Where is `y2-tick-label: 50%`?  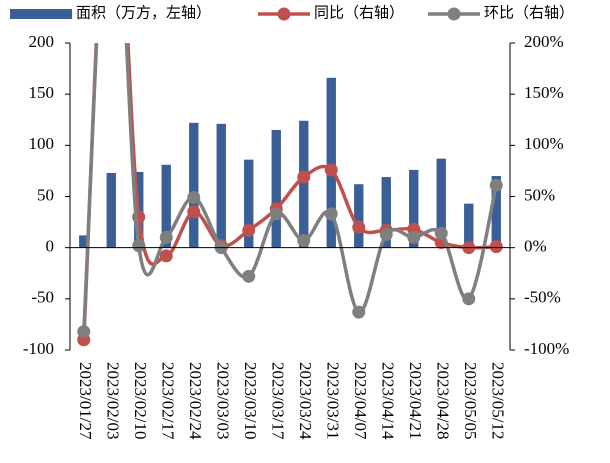
y2-tick-label: 50% is located at coordinates (539, 194).